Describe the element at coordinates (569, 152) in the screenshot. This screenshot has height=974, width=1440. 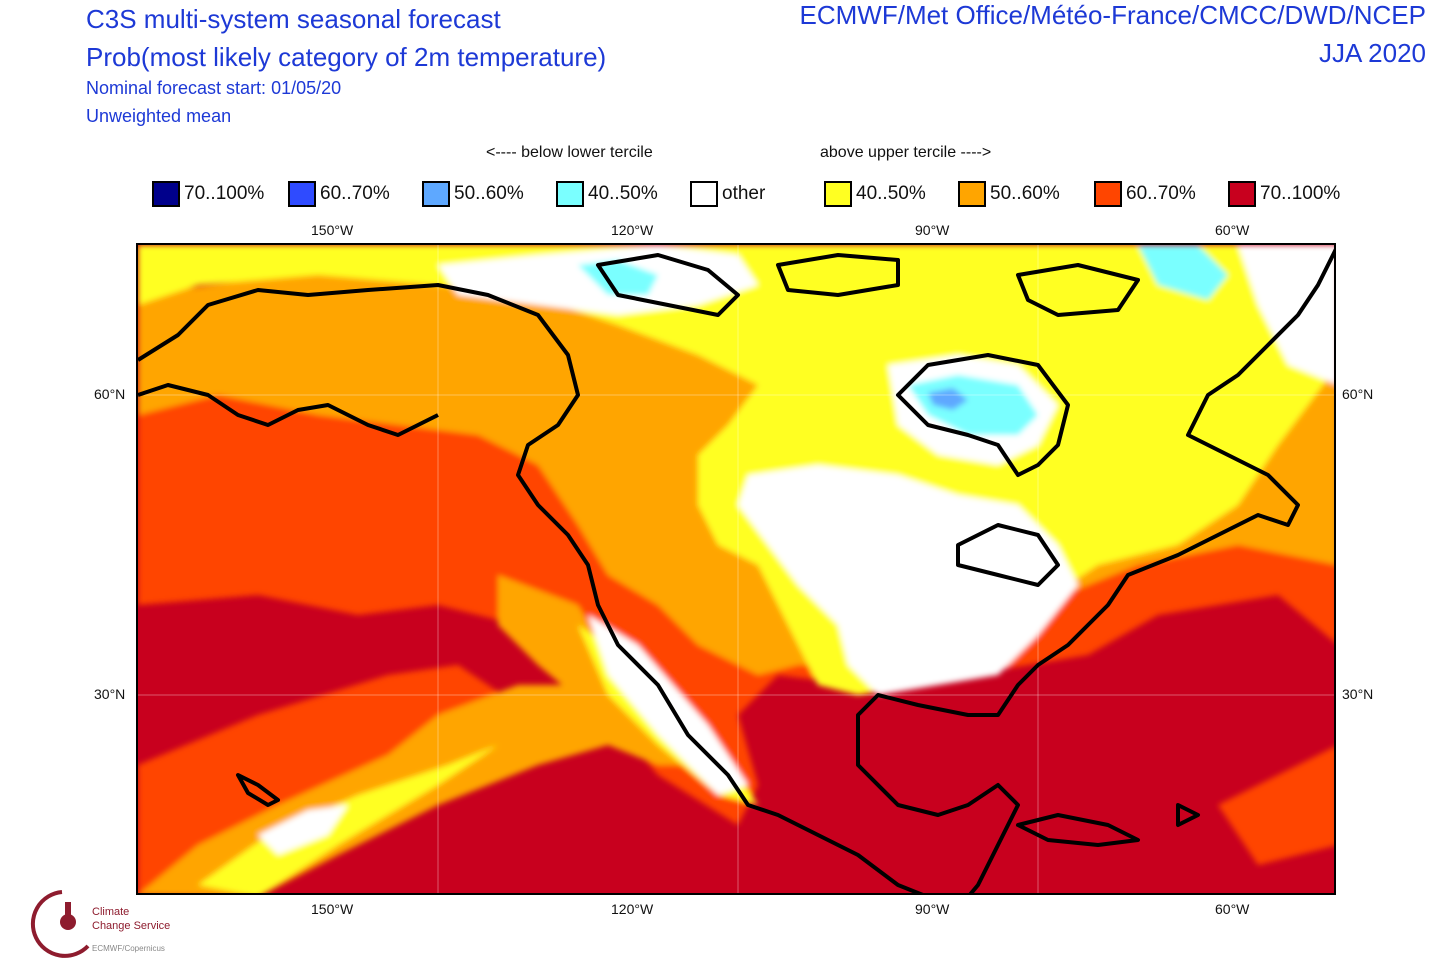
I see `legend-below-label: <---- below lower tercile` at that location.